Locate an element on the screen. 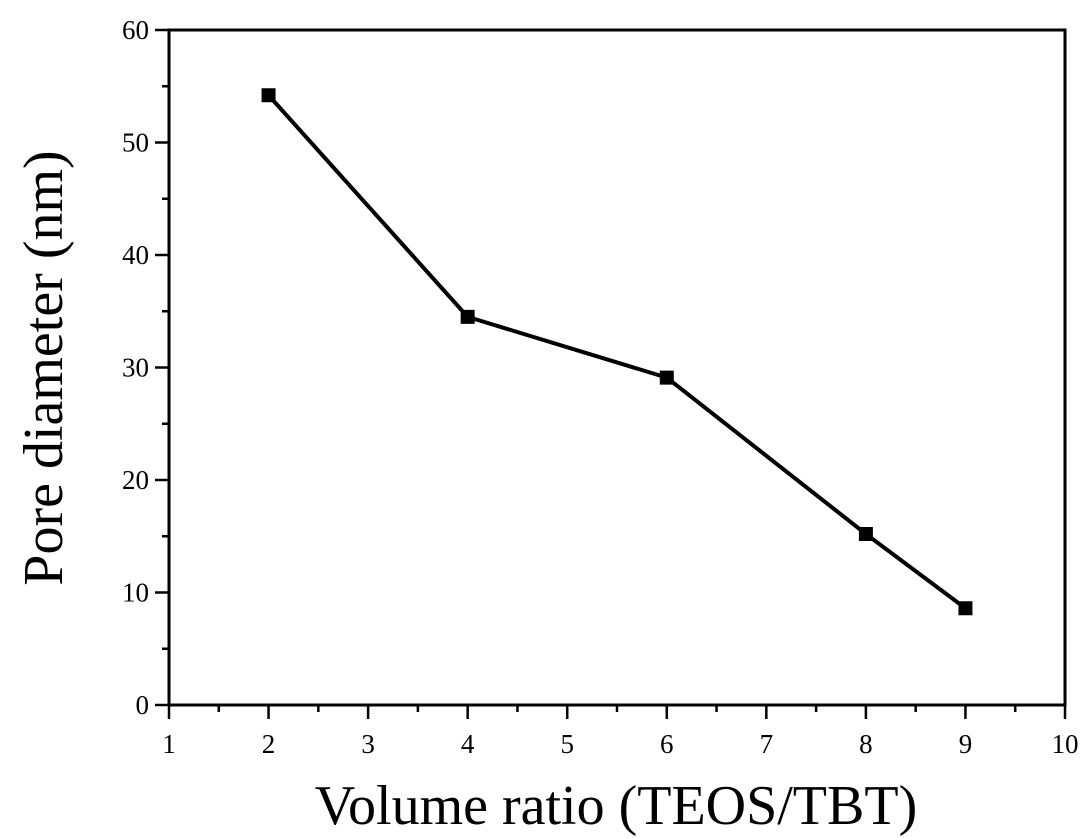 The width and height of the screenshot is (1088, 838). x-tick-label: 7 is located at coordinates (767, 744).